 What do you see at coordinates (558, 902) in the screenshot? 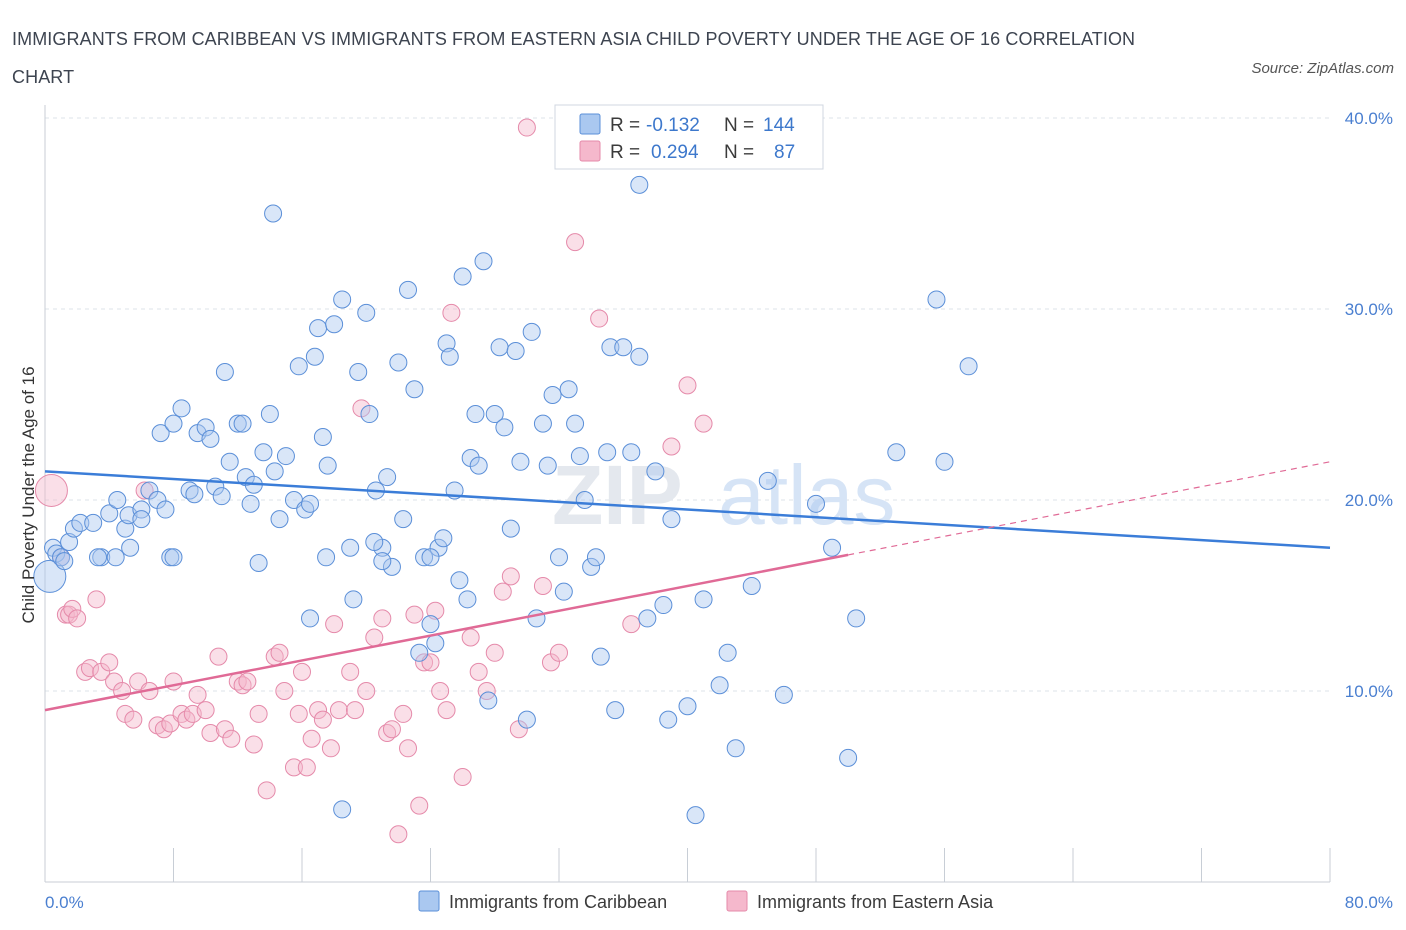
I see `bottom-legend-label-caribbean: Immigrants from Caribbean` at bounding box center [558, 902].